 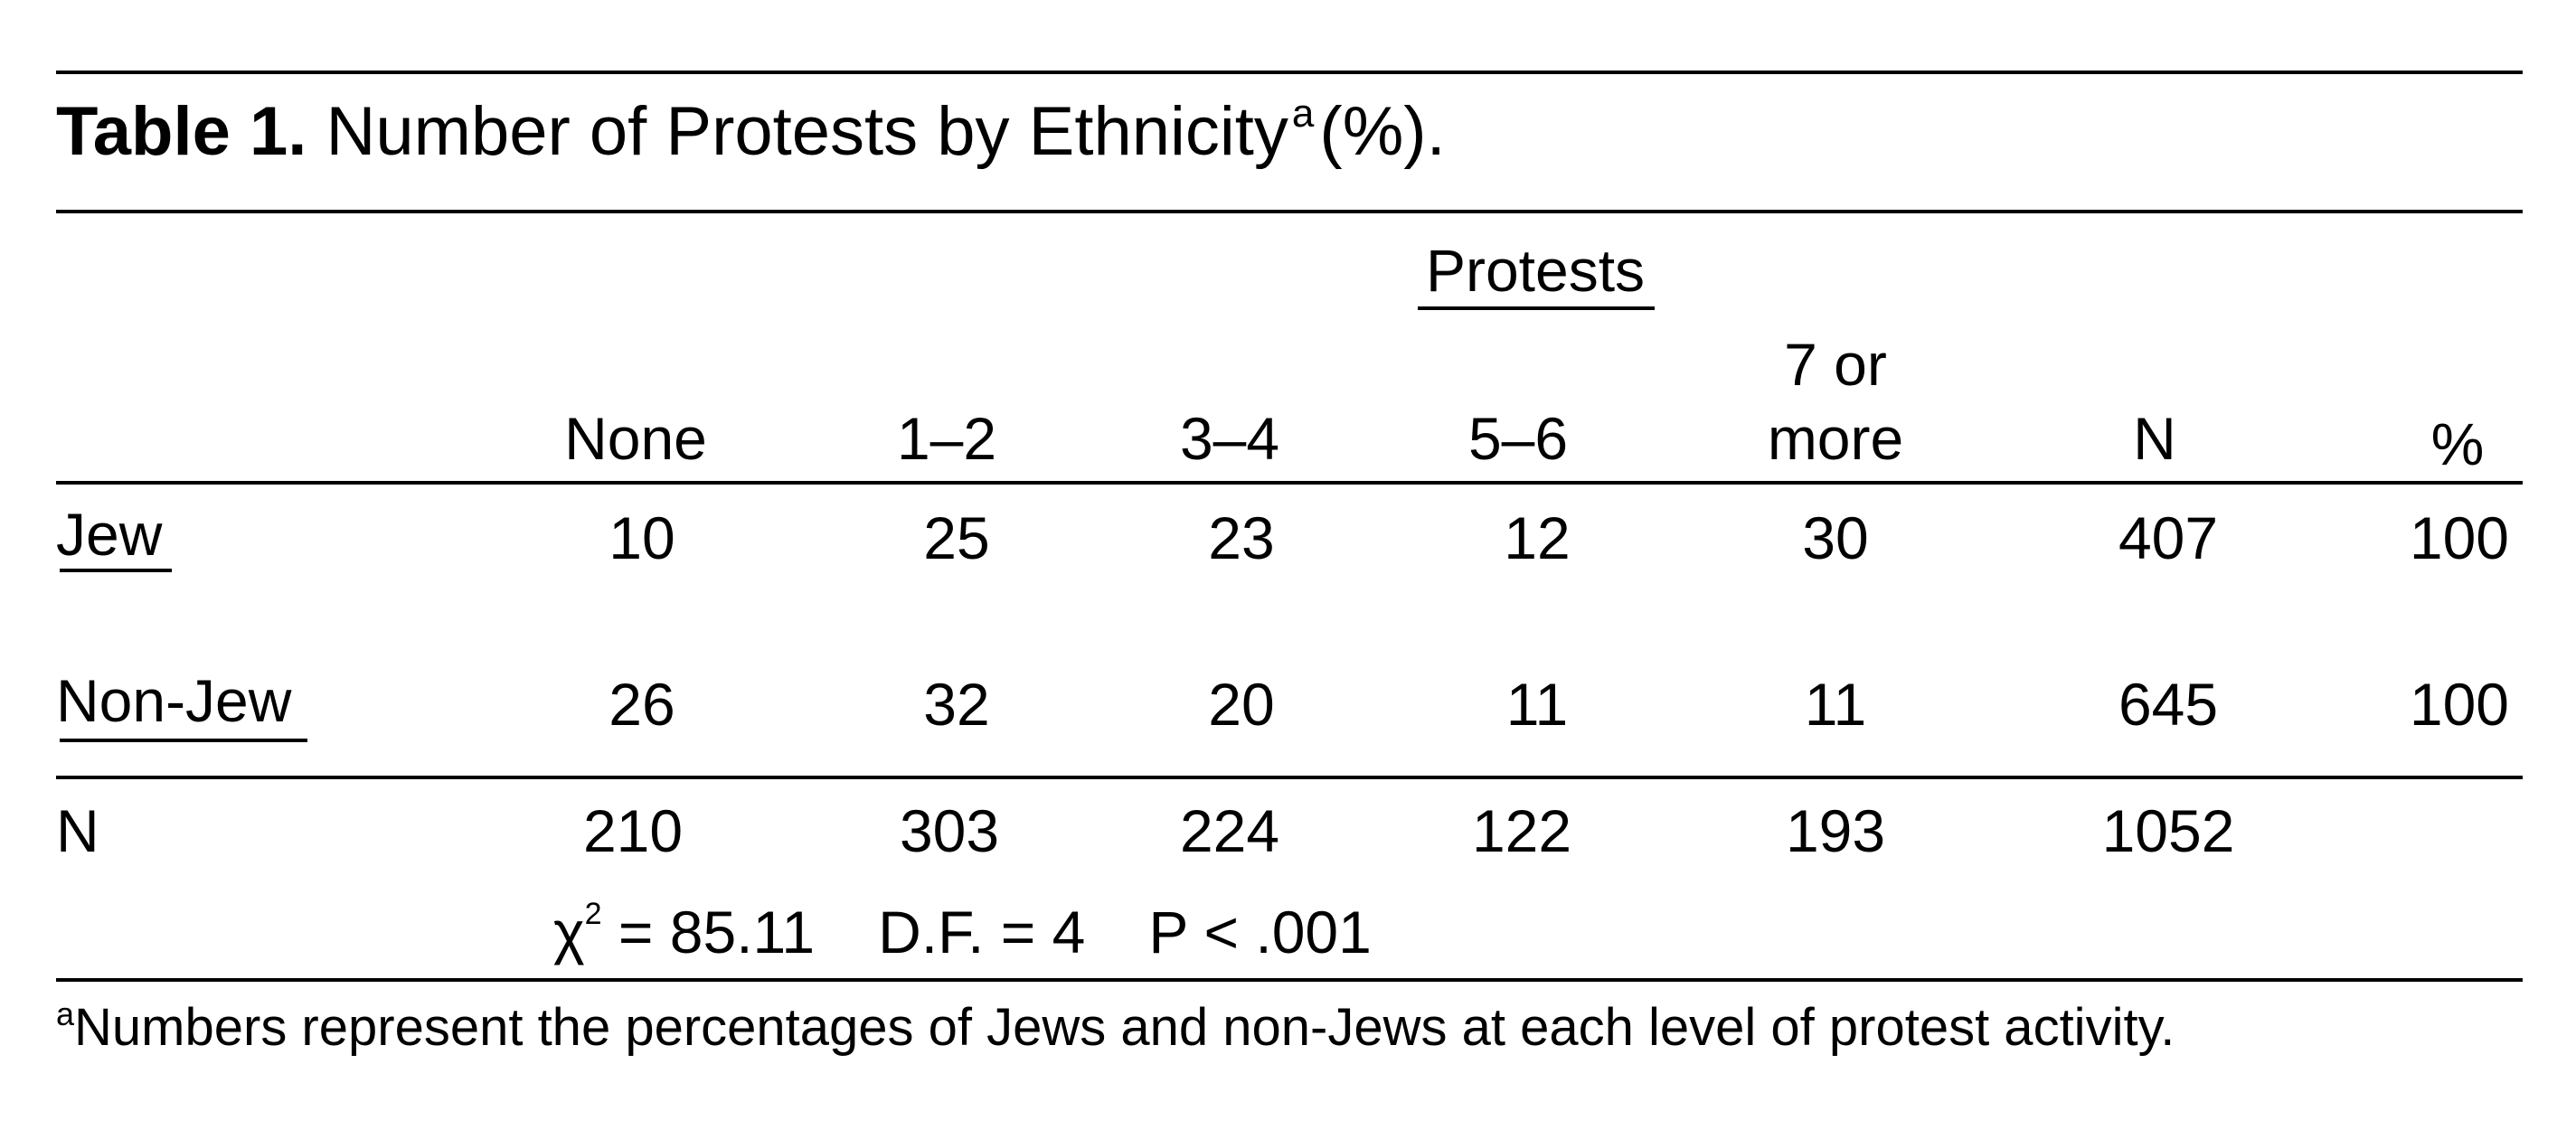 I want to click on col-header-7-or-line2: more, so click(x=1836, y=438).